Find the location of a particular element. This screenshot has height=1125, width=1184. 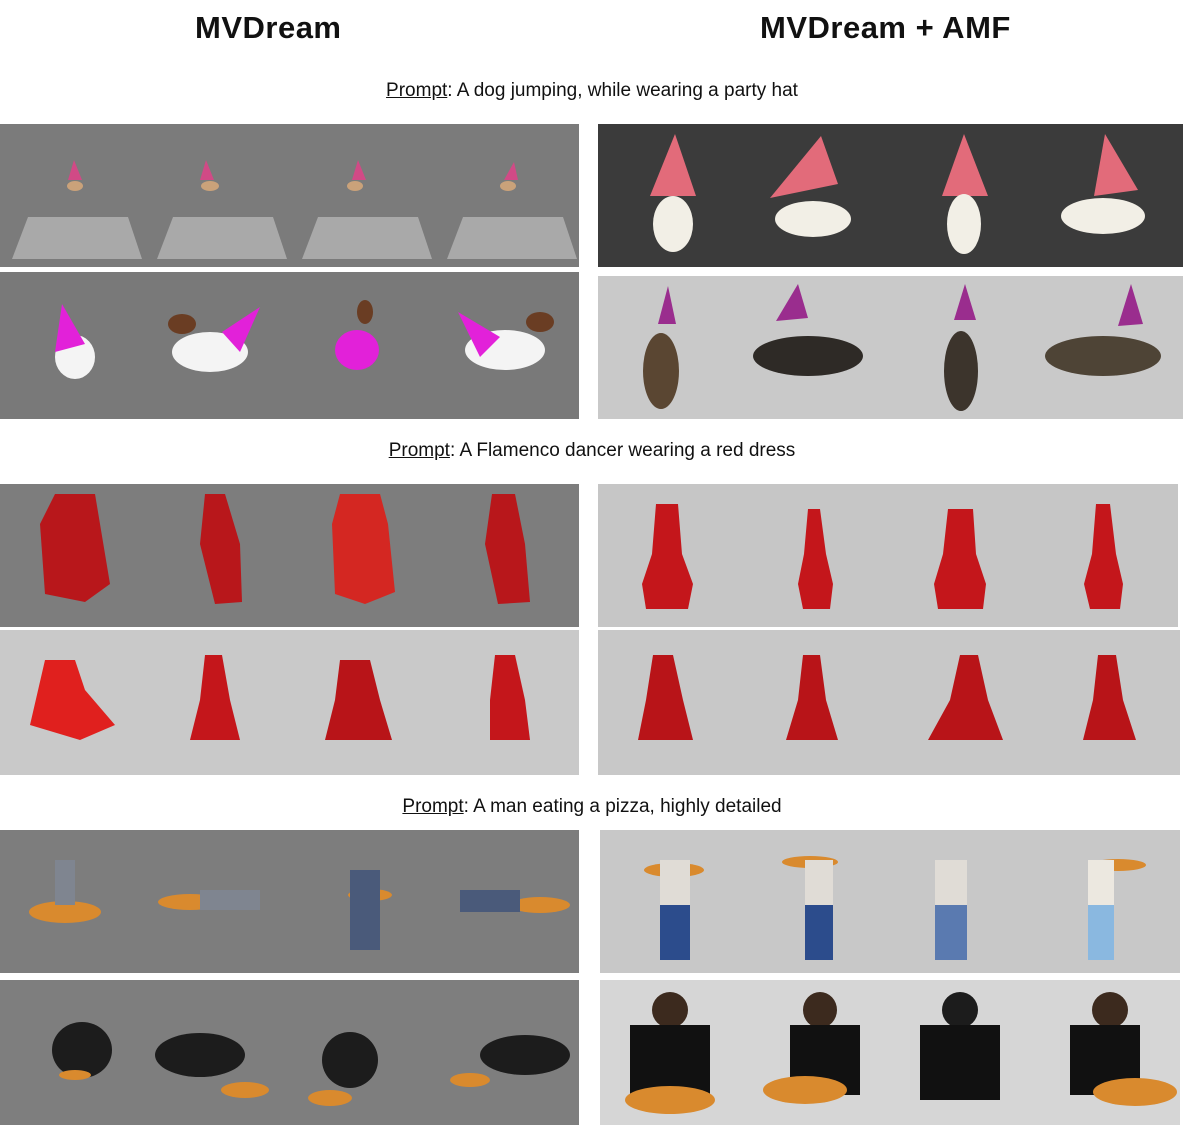

dog-magenta-hat-figures is located at coordinates (289, 345).